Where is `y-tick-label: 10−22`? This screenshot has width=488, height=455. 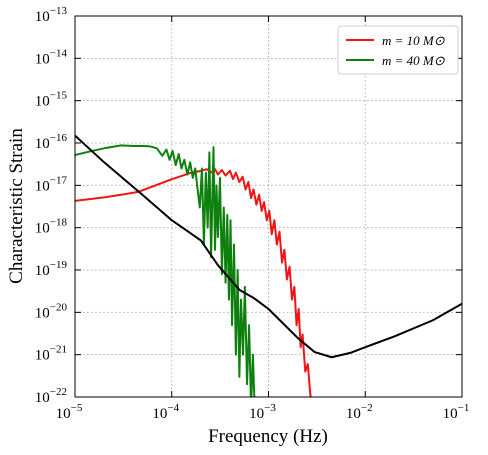
y-tick-label: 10−22 is located at coordinates (51, 396).